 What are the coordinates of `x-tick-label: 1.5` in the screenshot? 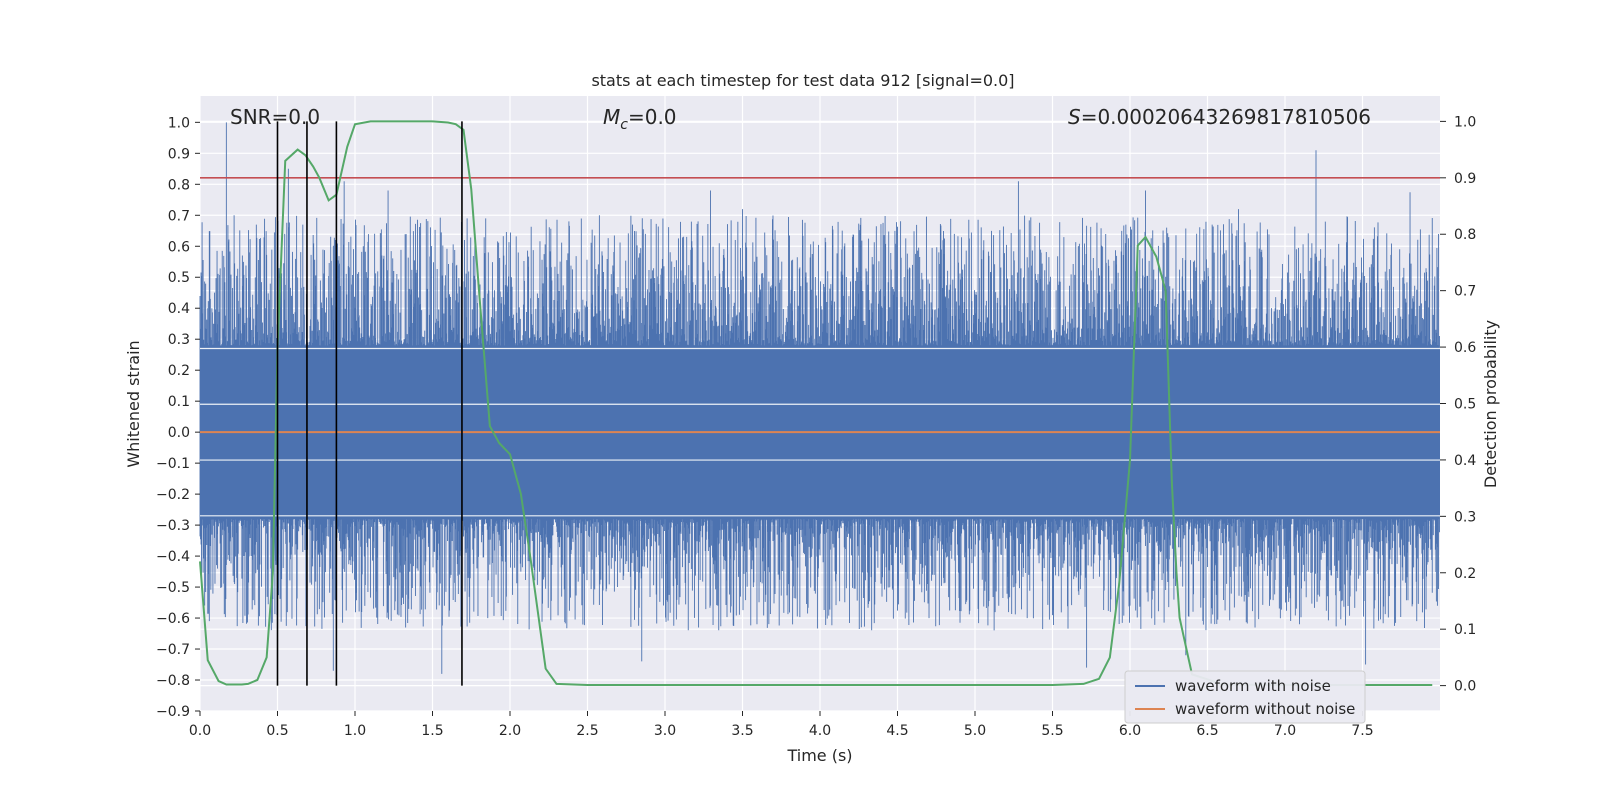 It's located at (432, 731).